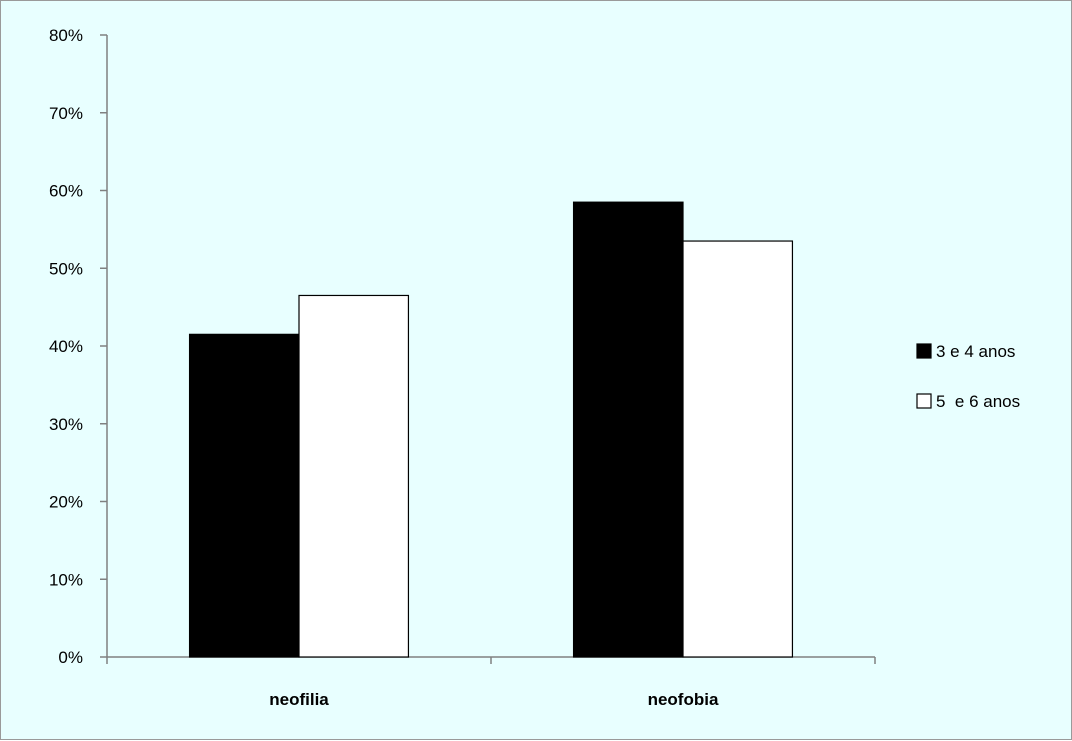  I want to click on x-axis-labels: neofilia neofobia, so click(494, 699).